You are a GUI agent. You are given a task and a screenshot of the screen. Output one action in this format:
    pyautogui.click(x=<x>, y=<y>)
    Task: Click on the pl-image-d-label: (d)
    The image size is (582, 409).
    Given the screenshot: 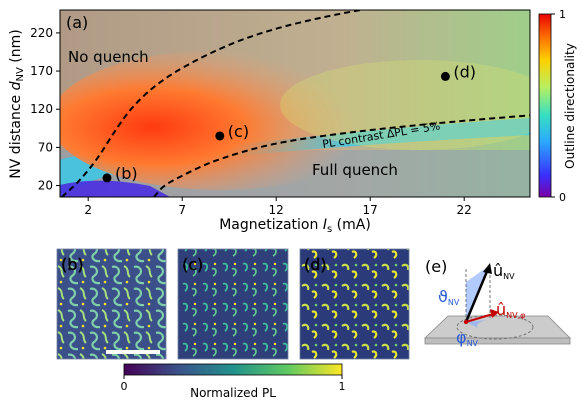 What is the action you would take?
    pyautogui.click(x=315, y=264)
    